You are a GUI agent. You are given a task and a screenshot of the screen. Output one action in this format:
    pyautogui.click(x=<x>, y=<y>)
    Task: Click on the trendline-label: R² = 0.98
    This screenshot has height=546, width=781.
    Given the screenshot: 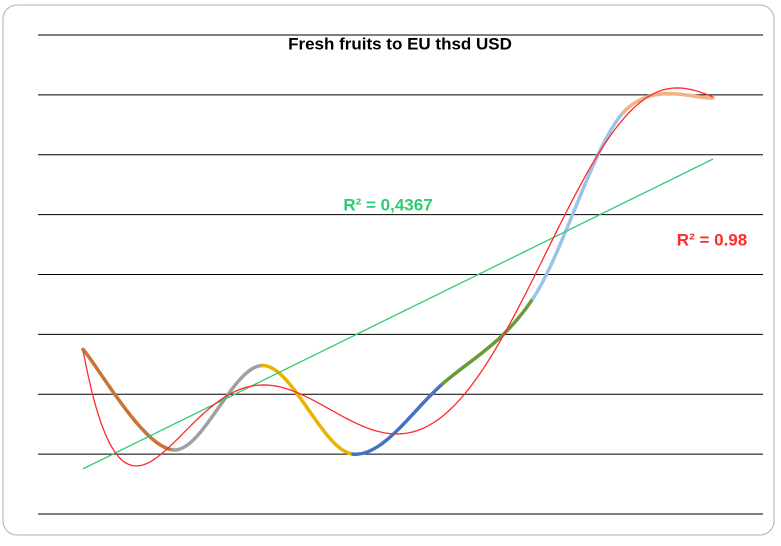 What is the action you would take?
    pyautogui.click(x=712, y=239)
    